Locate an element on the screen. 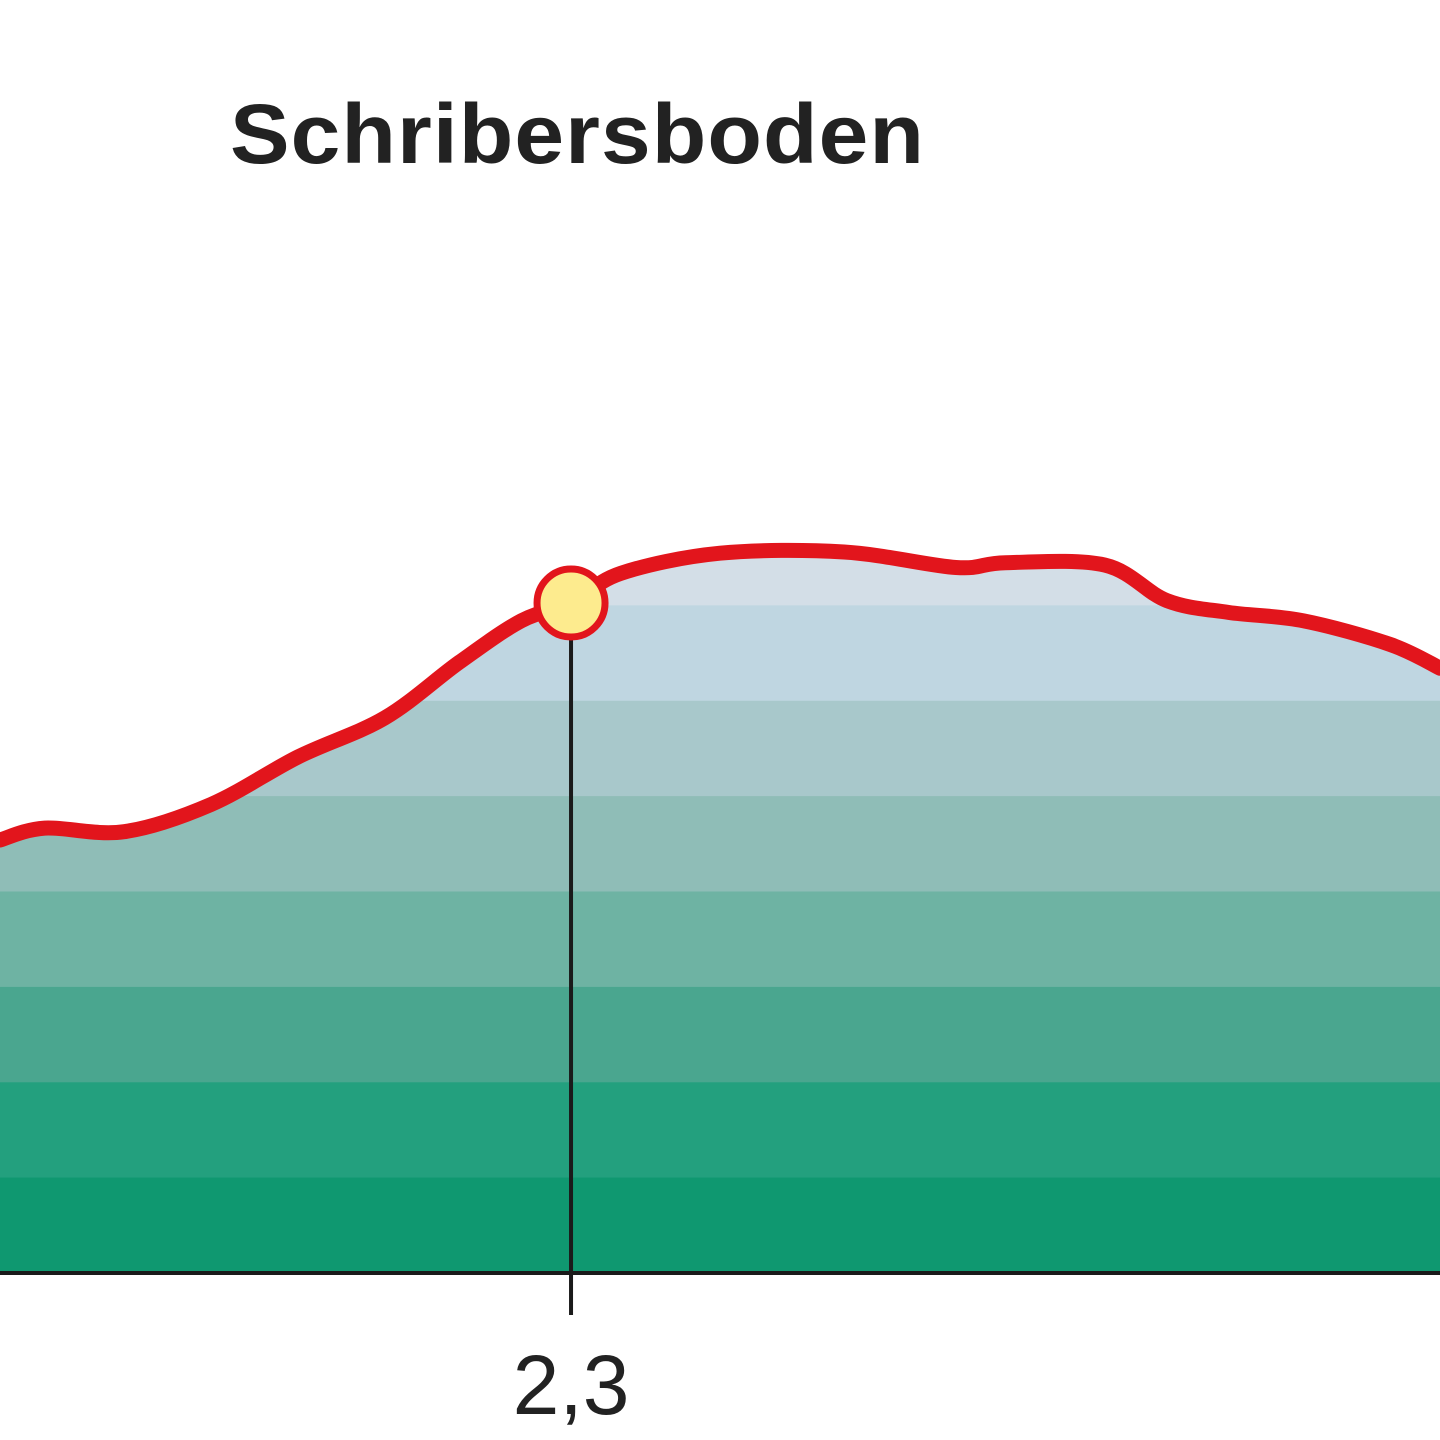  waypoint-marker is located at coordinates (571, 603).